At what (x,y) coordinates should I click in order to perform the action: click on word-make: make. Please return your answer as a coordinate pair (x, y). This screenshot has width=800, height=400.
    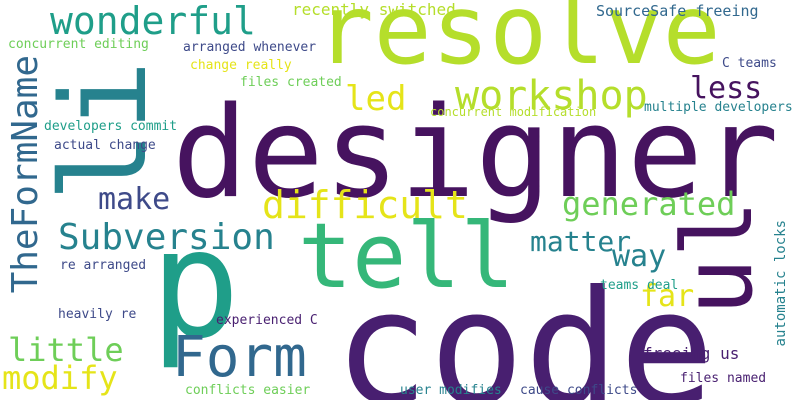
    Looking at the image, I should click on (134, 199).